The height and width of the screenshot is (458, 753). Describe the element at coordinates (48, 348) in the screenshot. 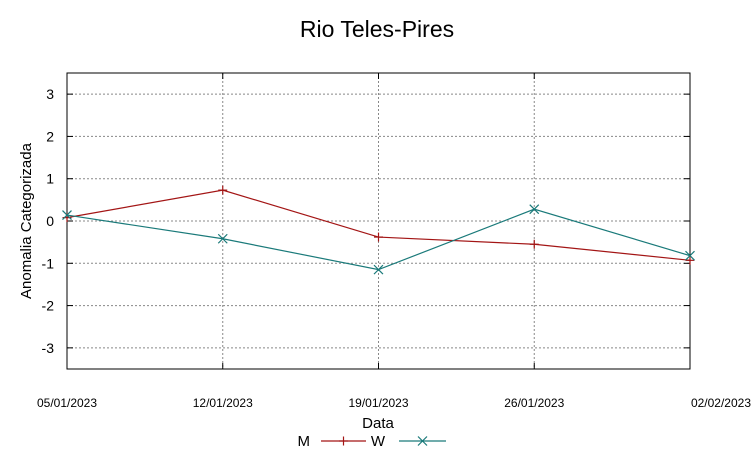

I see `y-tick-label: -3` at that location.